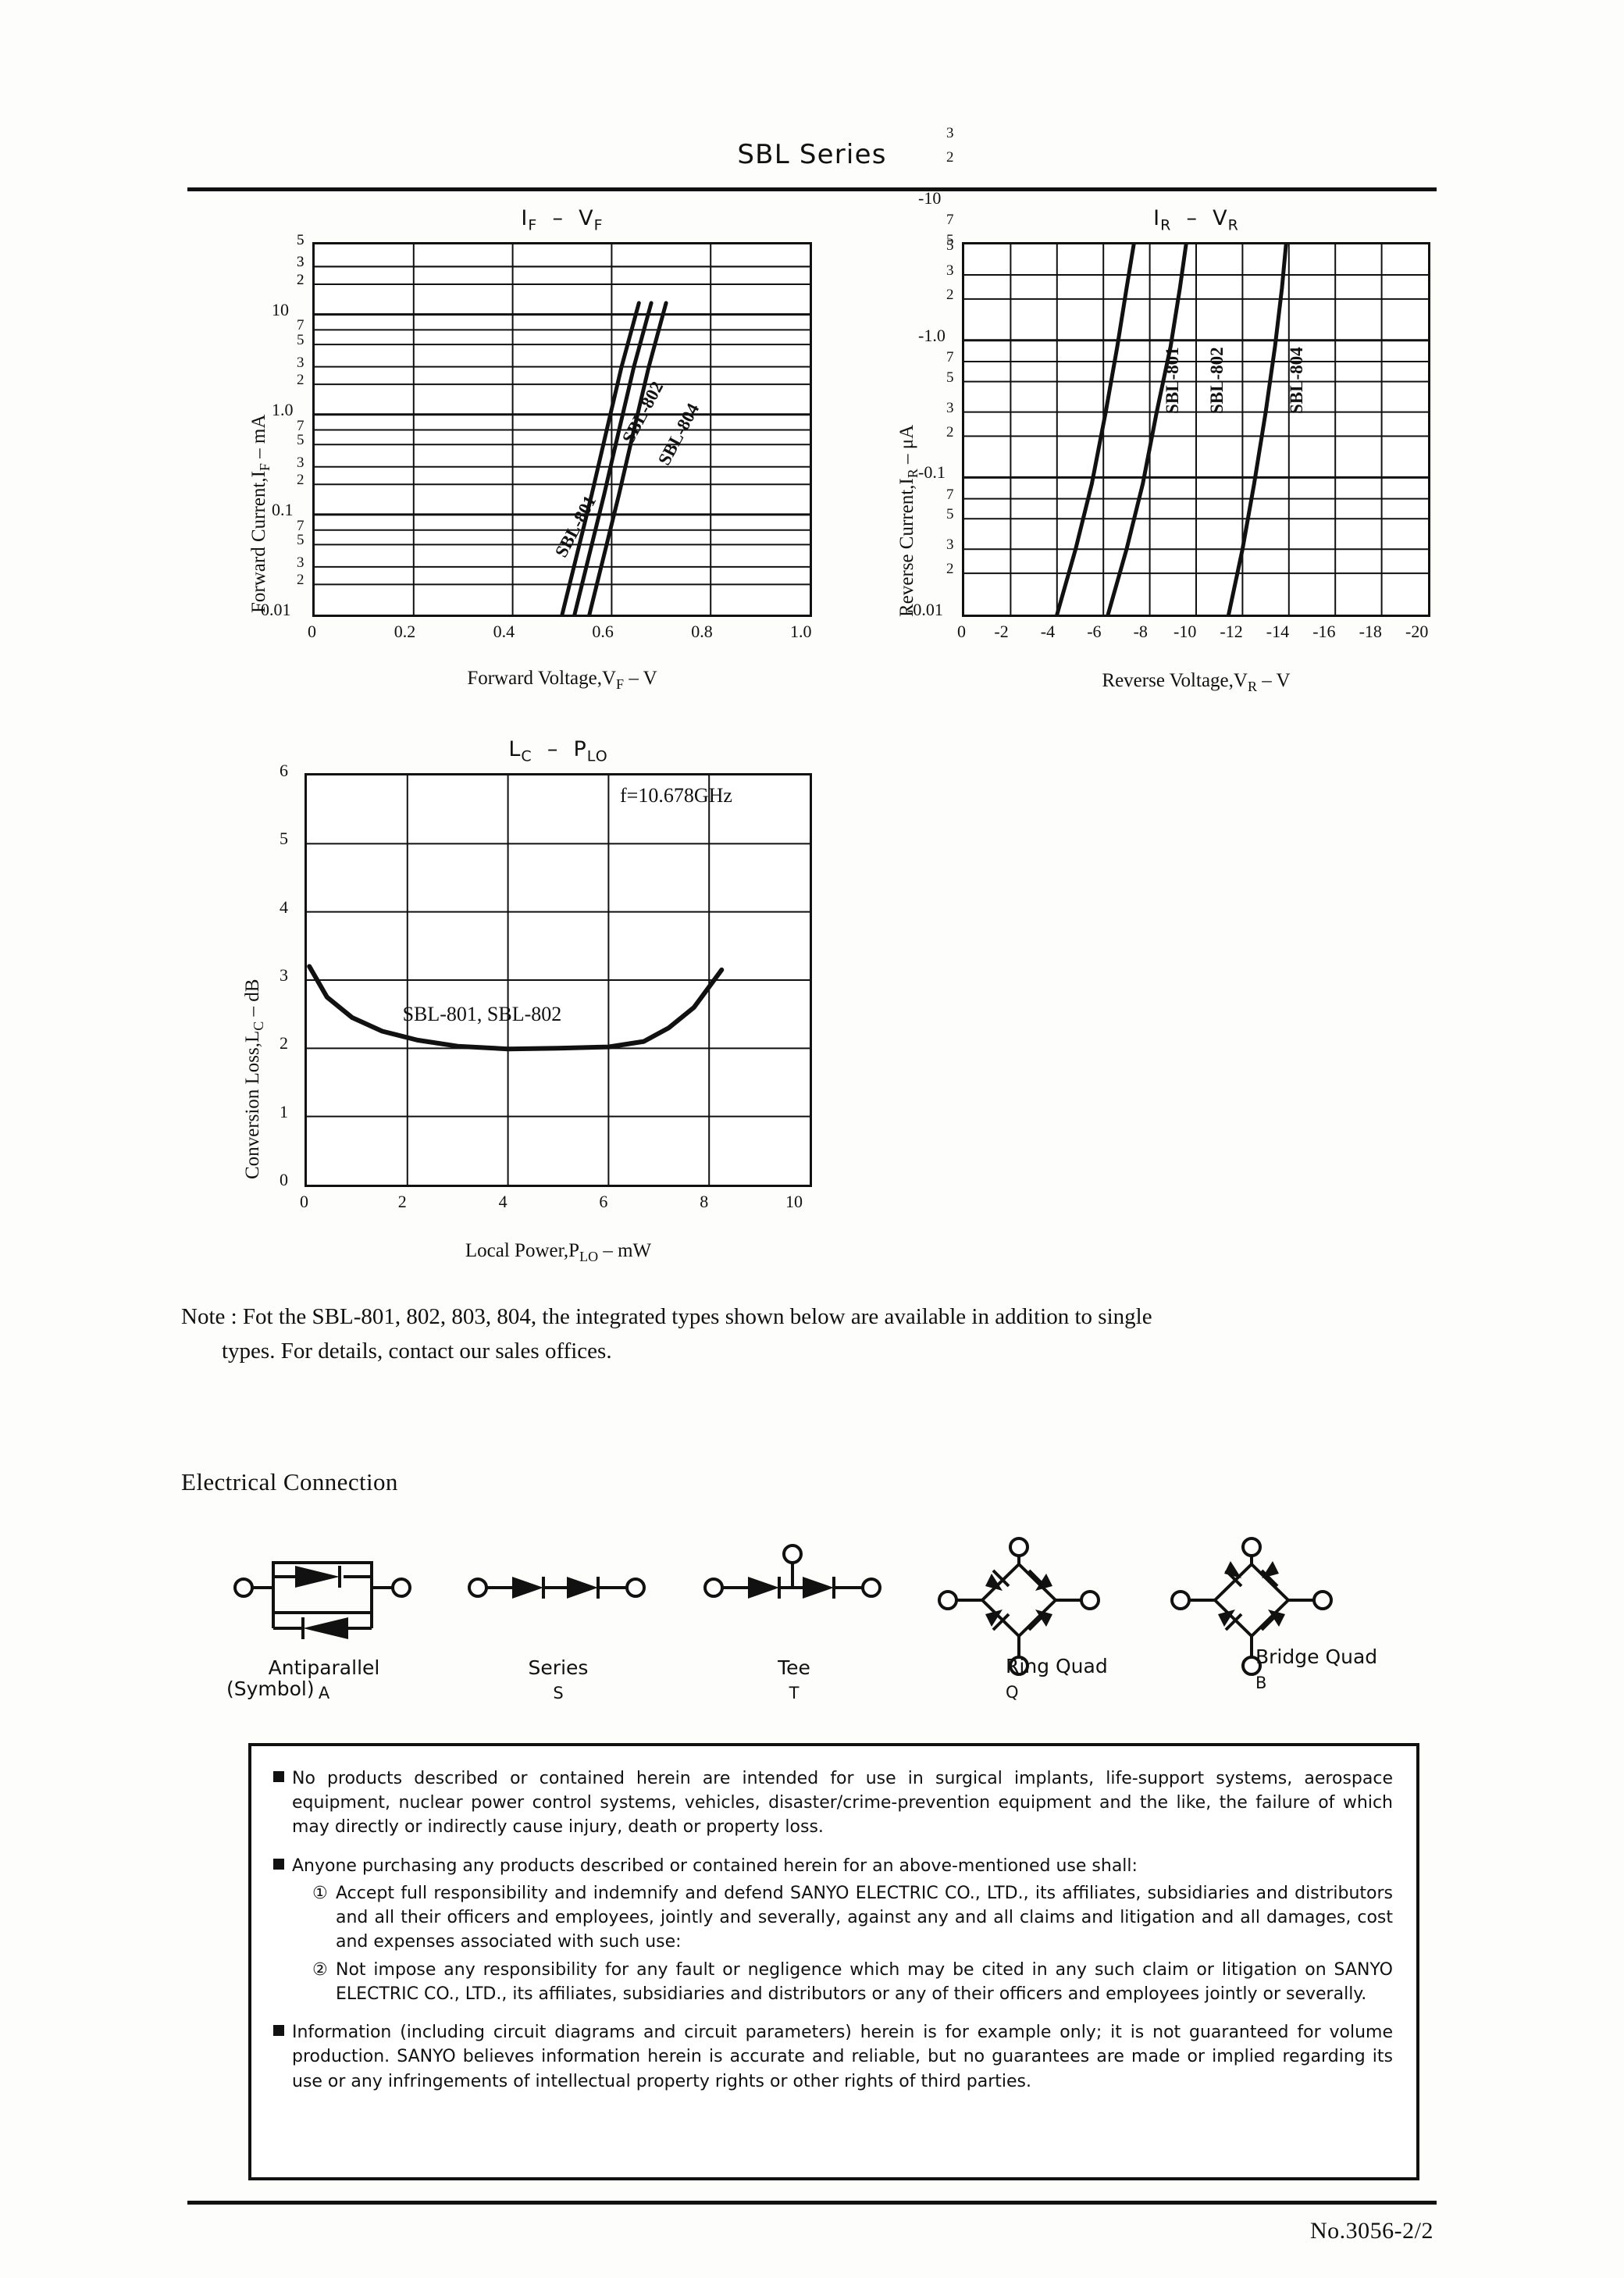  What do you see at coordinates (1231, 631) in the screenshot?
I see `axis-tick-label: -12` at bounding box center [1231, 631].